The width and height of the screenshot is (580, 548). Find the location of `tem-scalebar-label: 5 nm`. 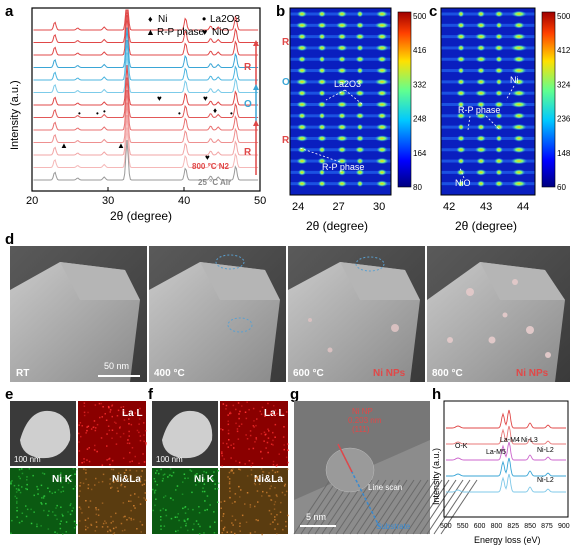

tem-scalebar-label: 5 nm is located at coordinates (316, 517).